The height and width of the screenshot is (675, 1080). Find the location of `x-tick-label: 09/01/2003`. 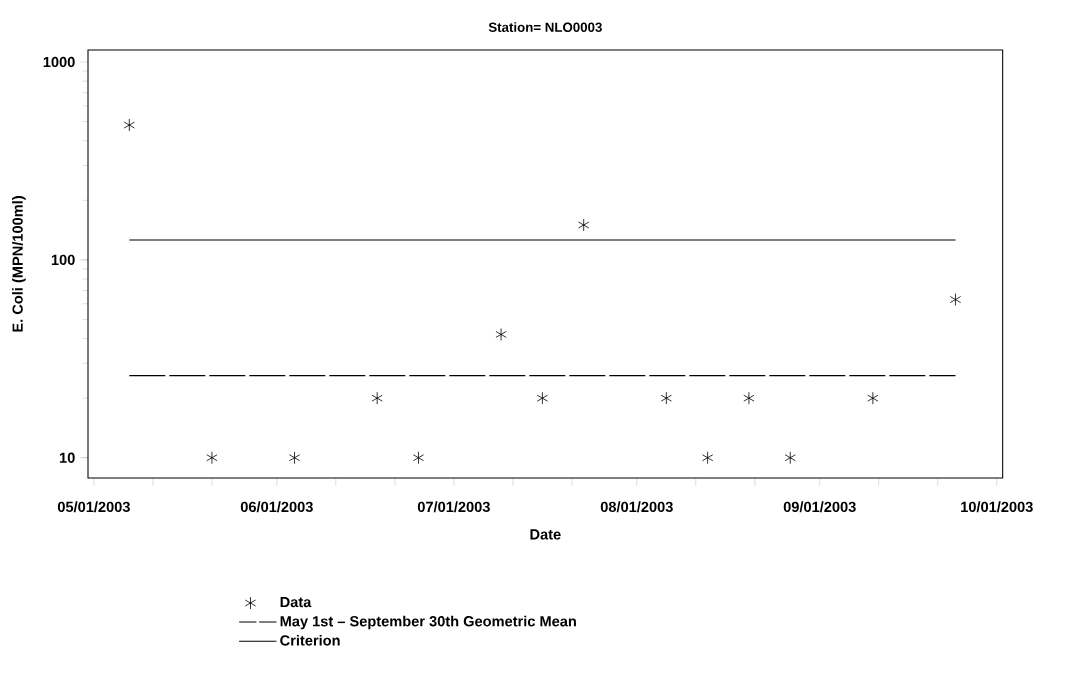

x-tick-label: 09/01/2003 is located at coordinates (819, 507).